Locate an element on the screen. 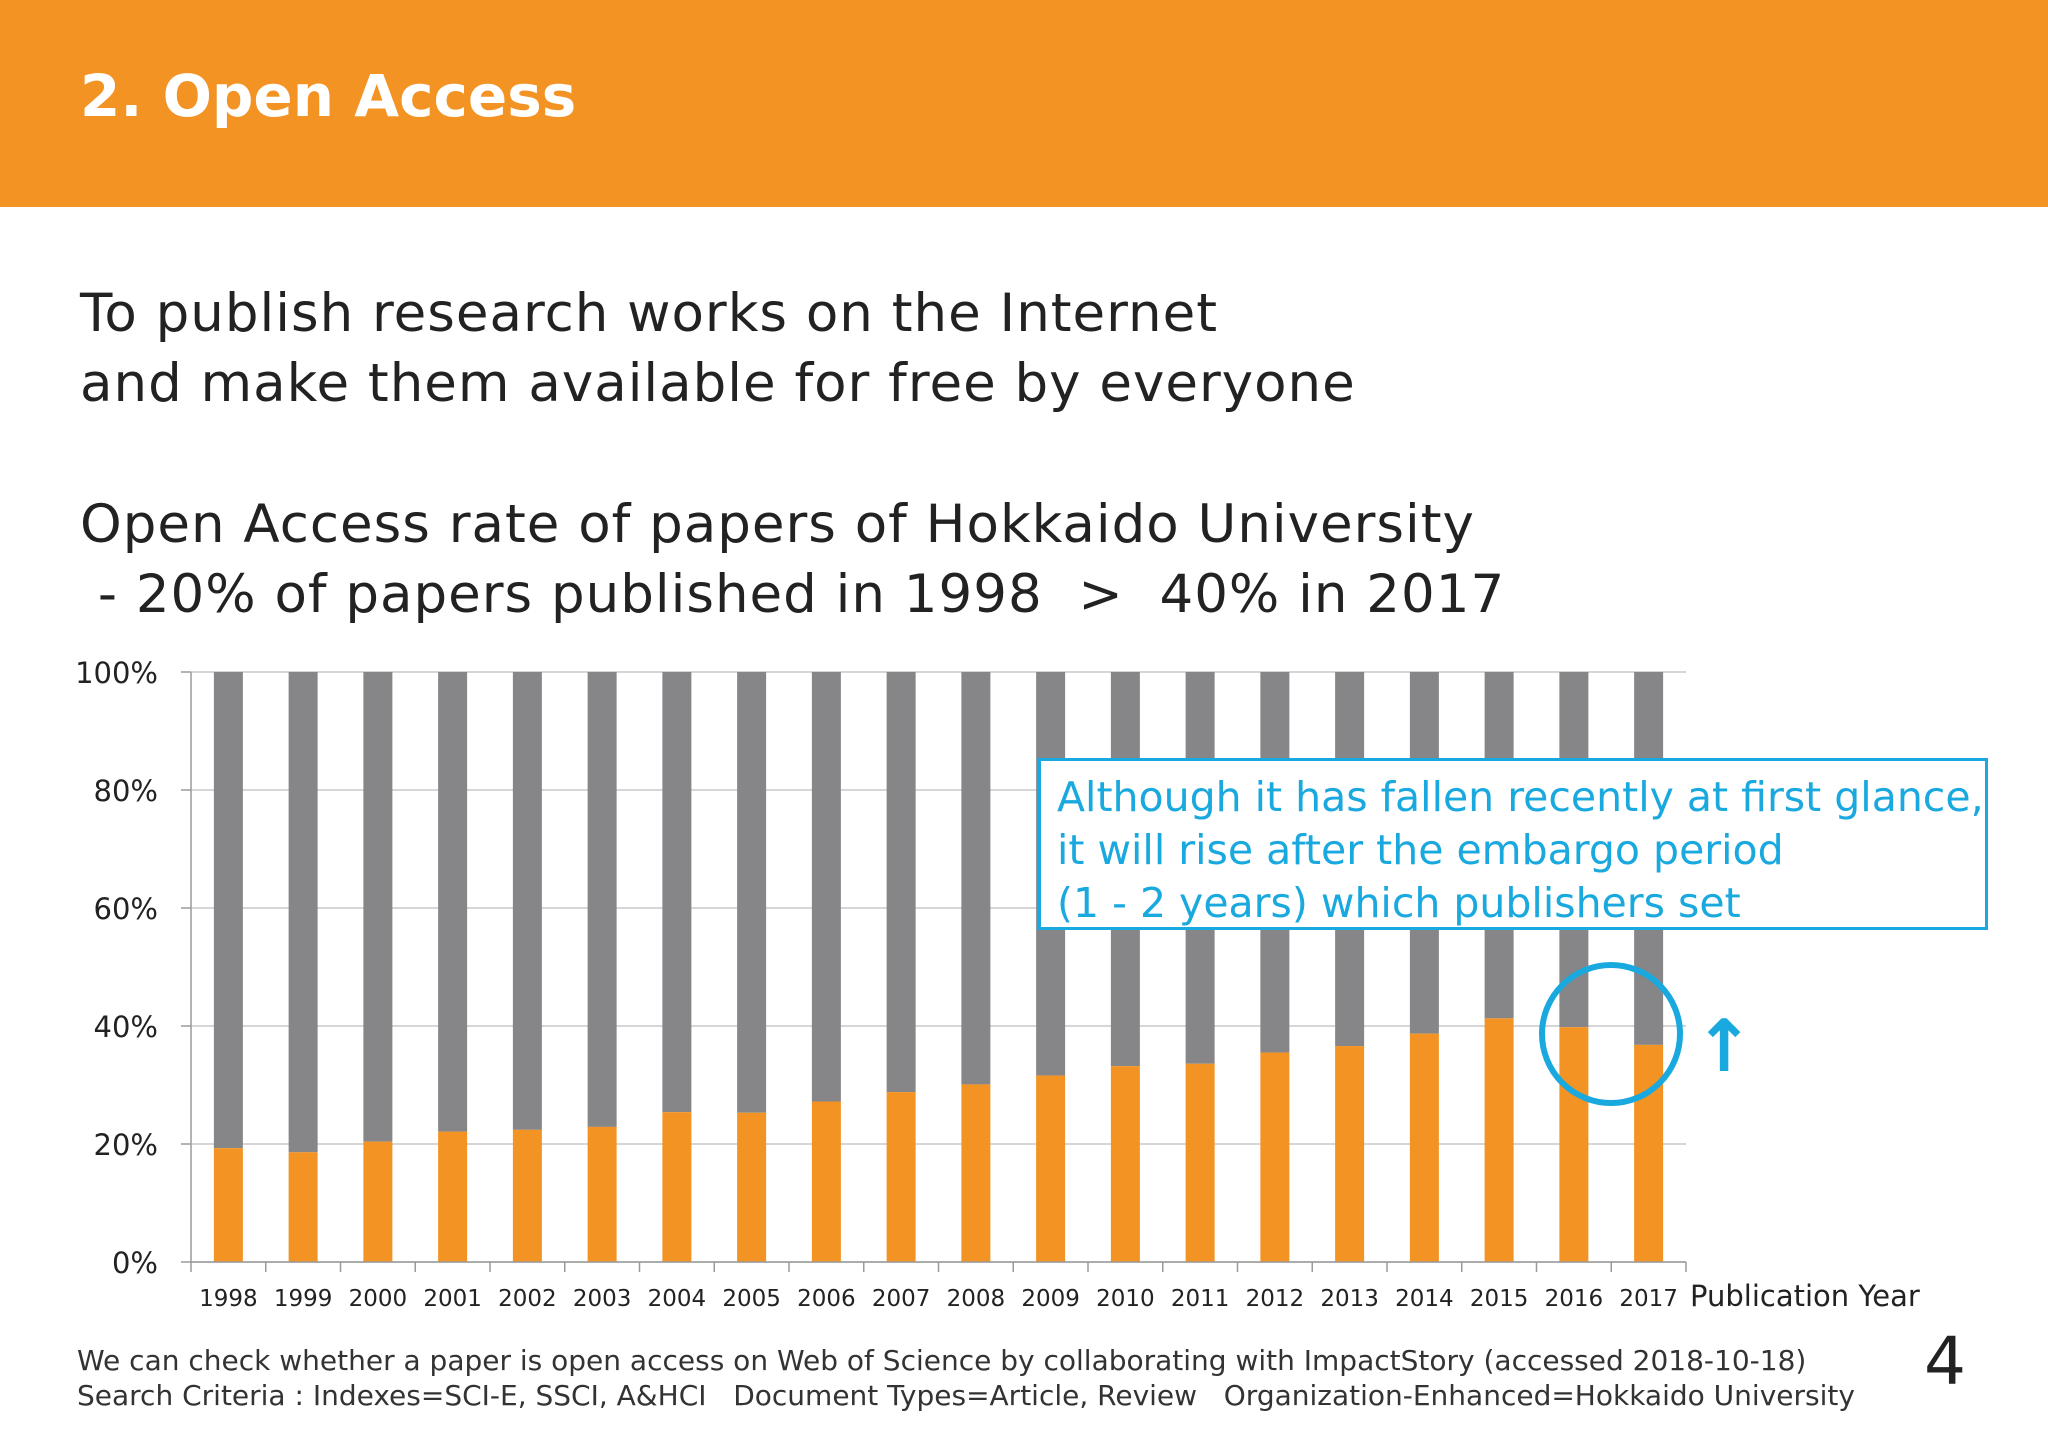 This screenshot has height=1448, width=2048. page-number: 4 is located at coordinates (1945, 1361).